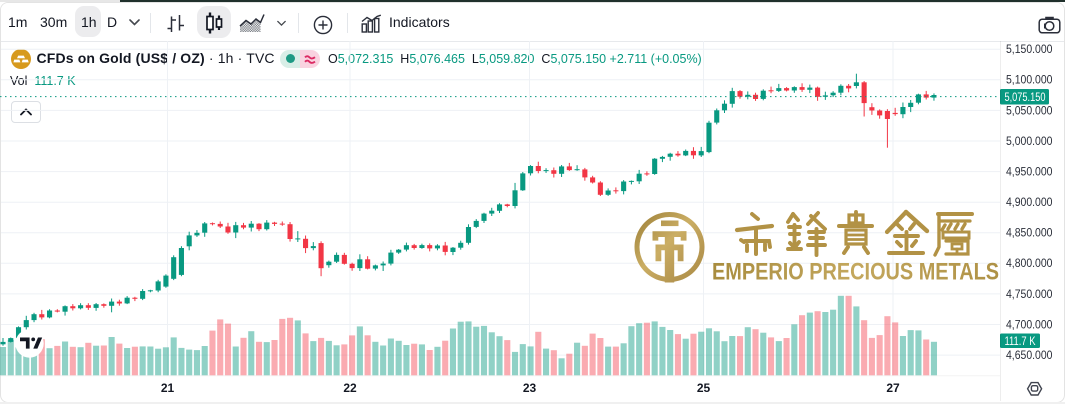 This screenshot has width=1065, height=404. Describe the element at coordinates (1029, 50) in the screenshot. I see `svg-text: 5,150.000` at that location.